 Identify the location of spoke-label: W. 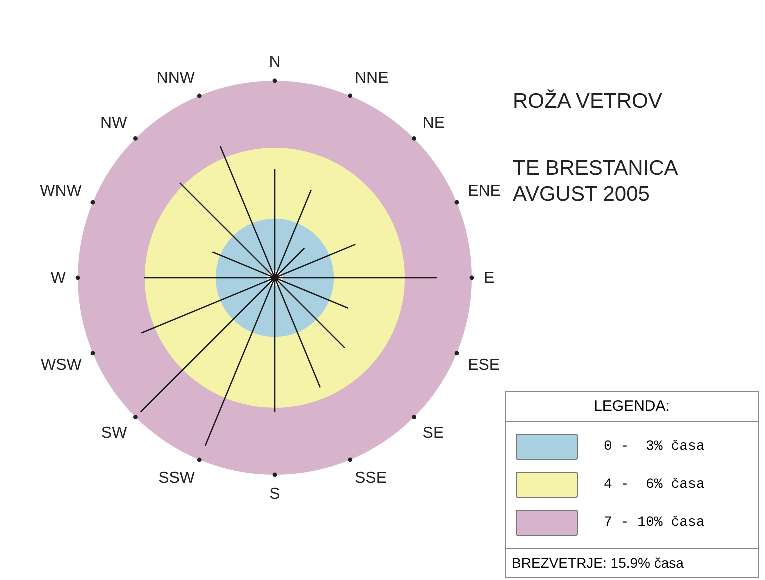
(58, 278).